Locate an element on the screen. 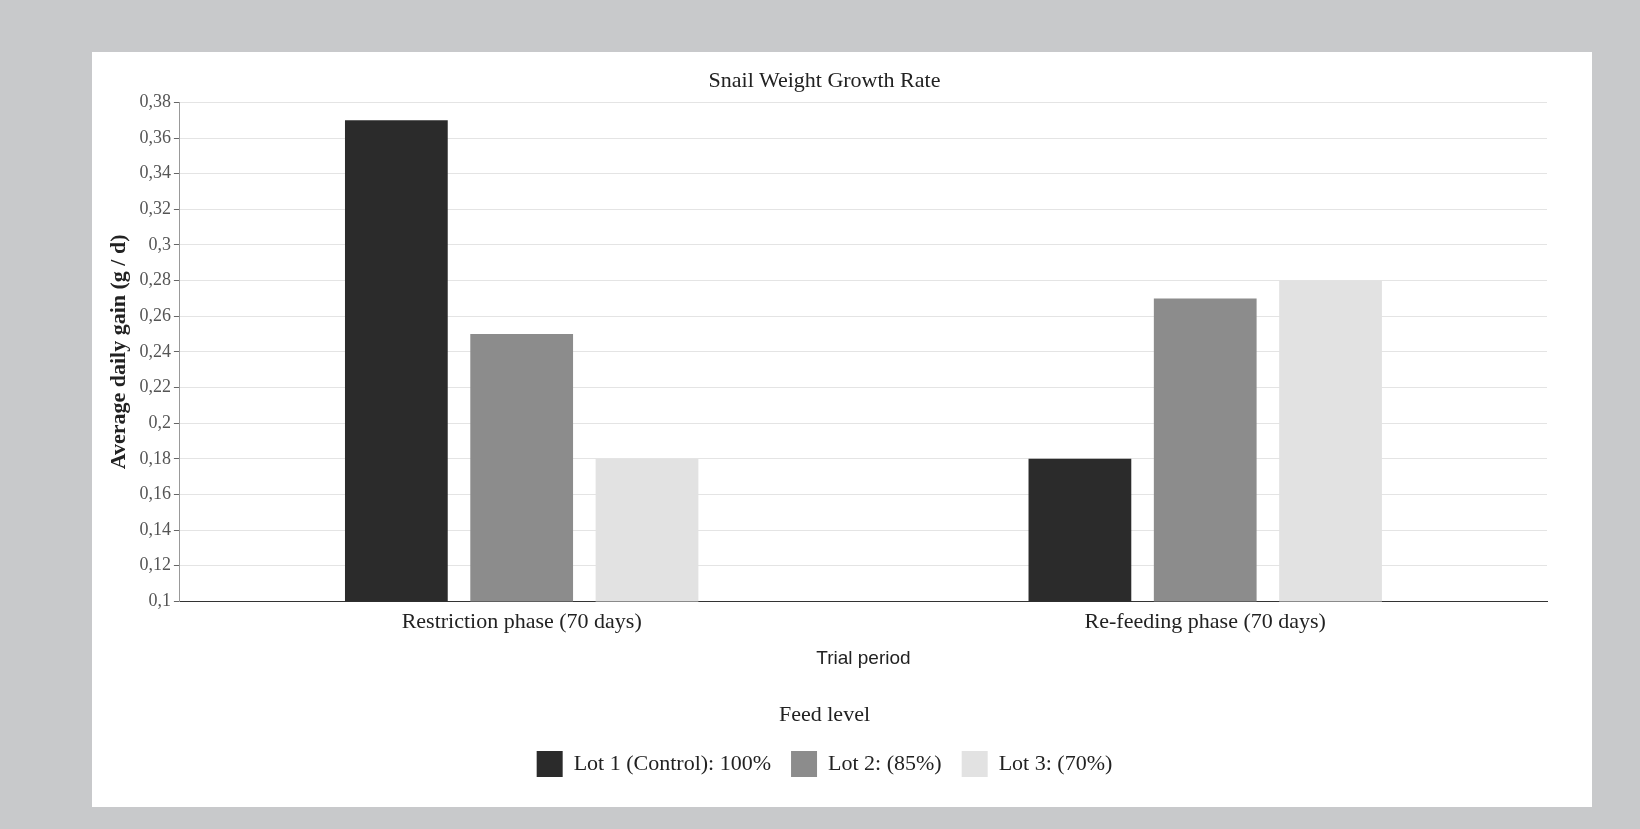 Image resolution: width=1640 pixels, height=829 pixels. legend-label: Lot 3: (70%) is located at coordinates (1055, 762).